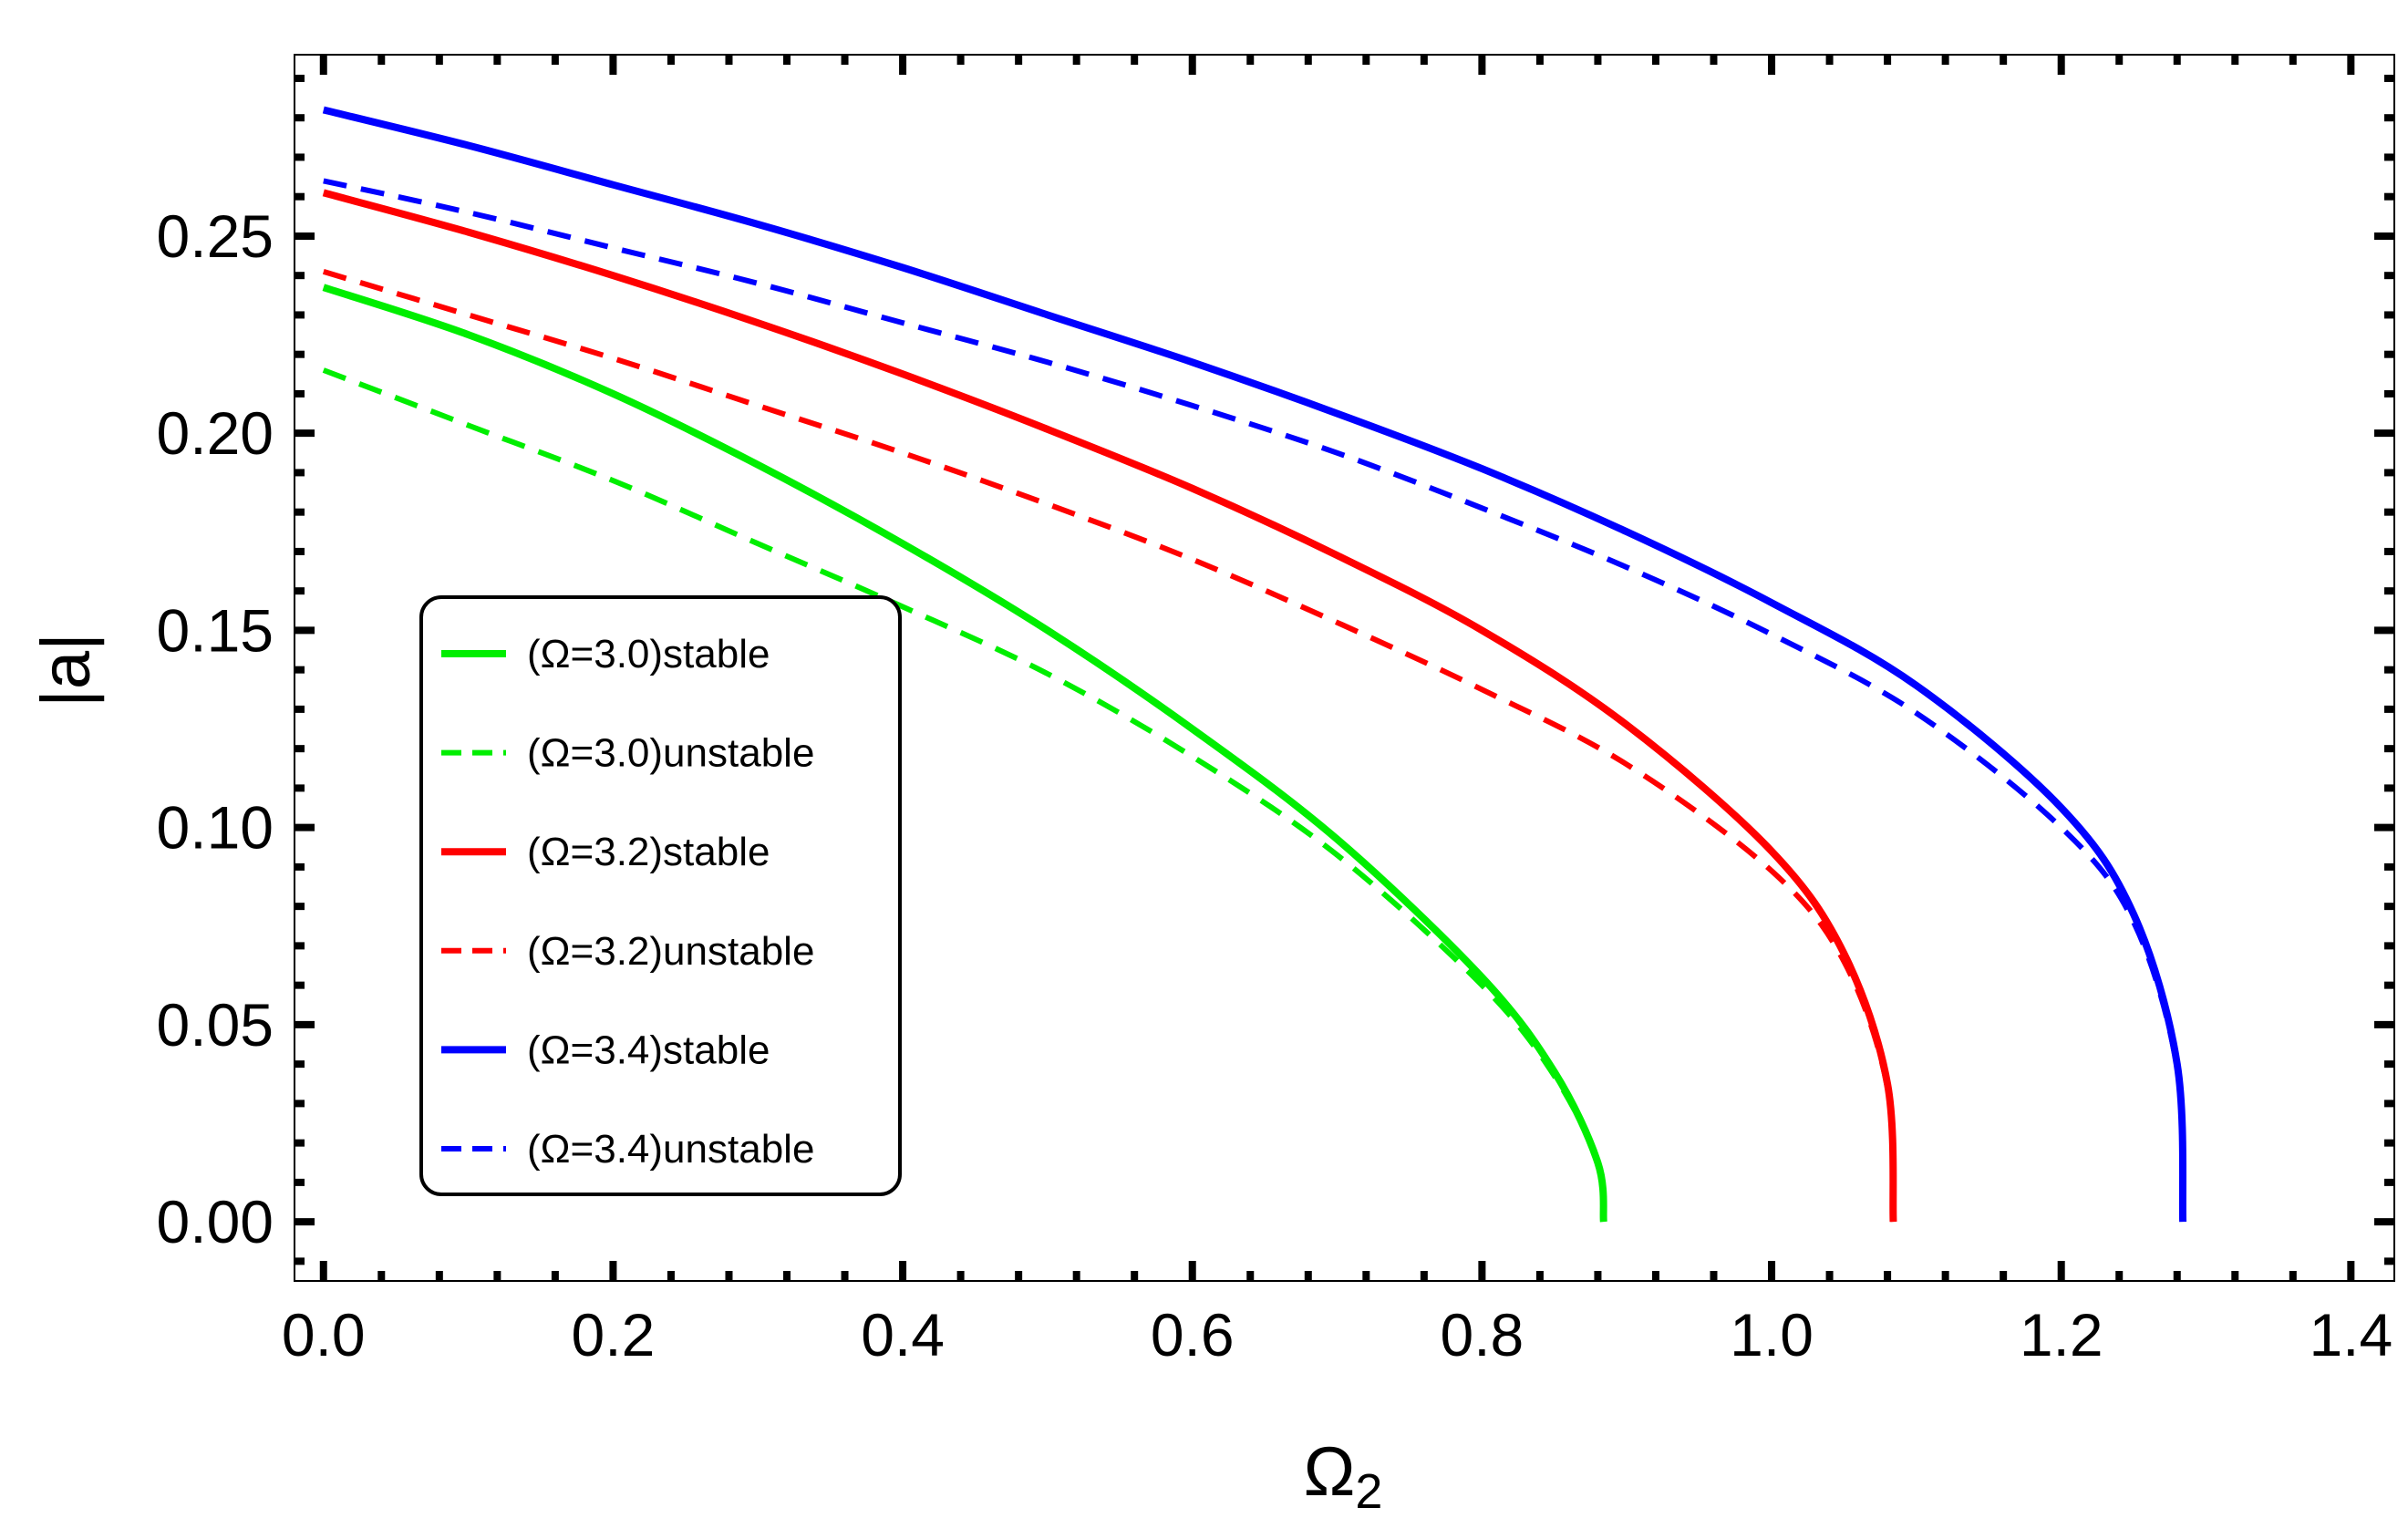 Image resolution: width=2408 pixels, height=1518 pixels. I want to click on y-tick-label: 0.10, so click(215, 828).